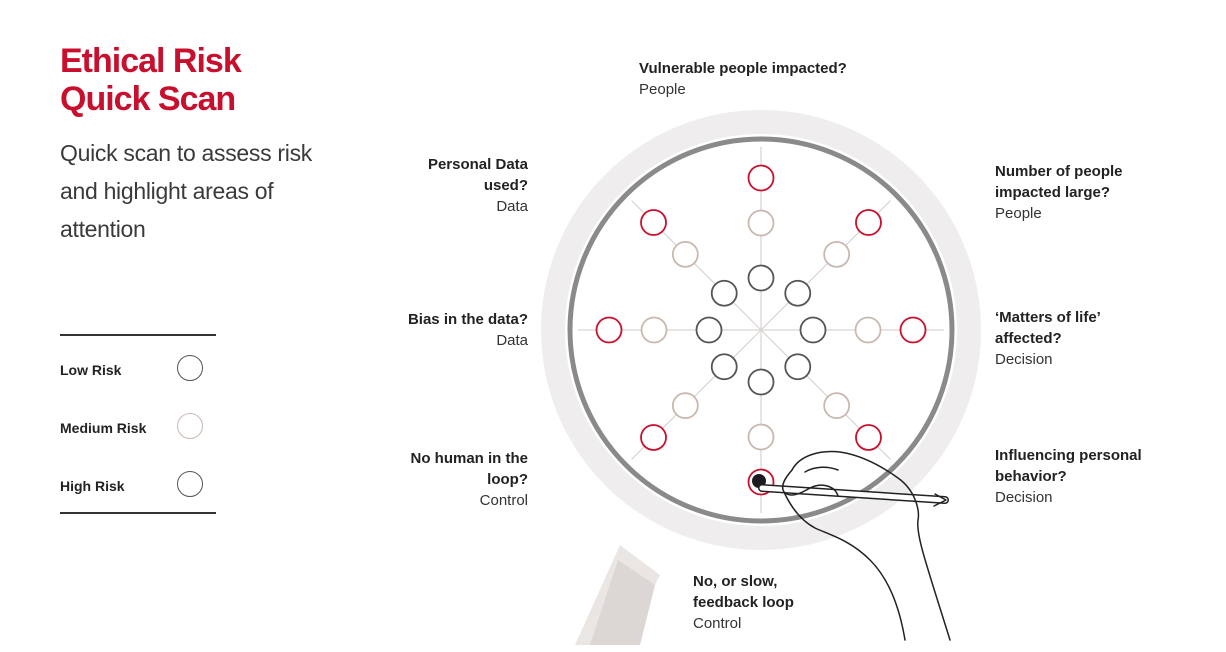 This screenshot has height=652, width=1226. I want to click on high-risk-circle-icon, so click(190, 484).